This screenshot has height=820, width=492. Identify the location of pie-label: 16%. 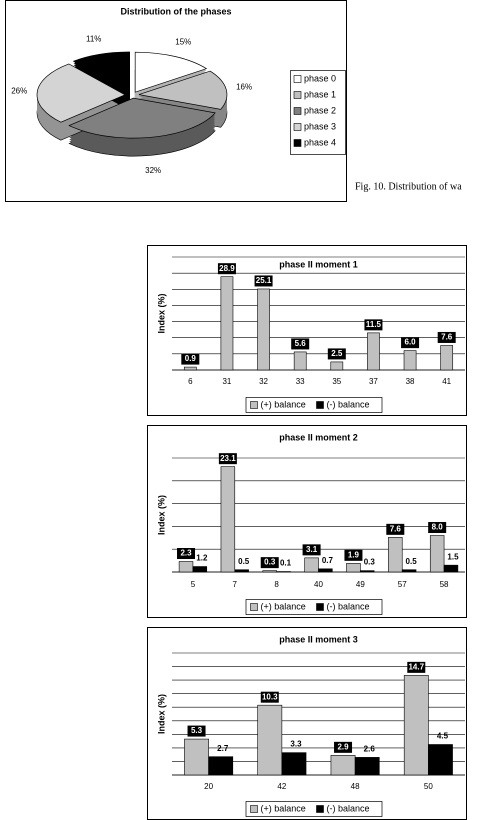
(244, 87).